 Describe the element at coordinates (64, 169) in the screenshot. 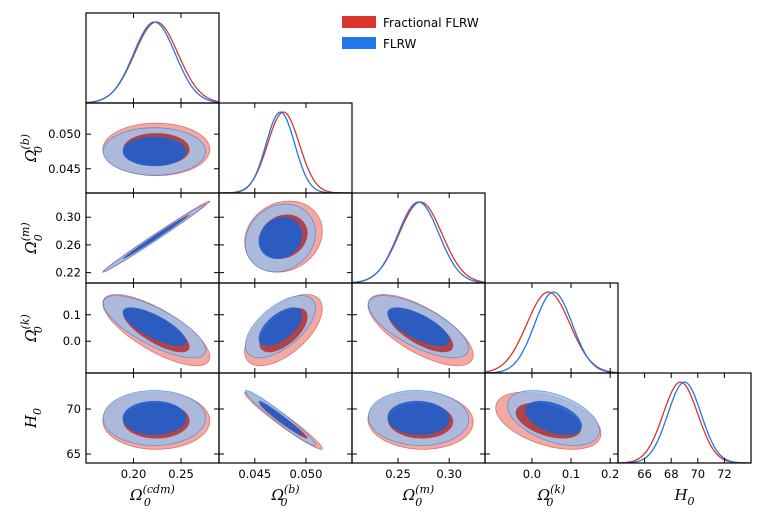

I see `y-tick-label: 0.045` at that location.